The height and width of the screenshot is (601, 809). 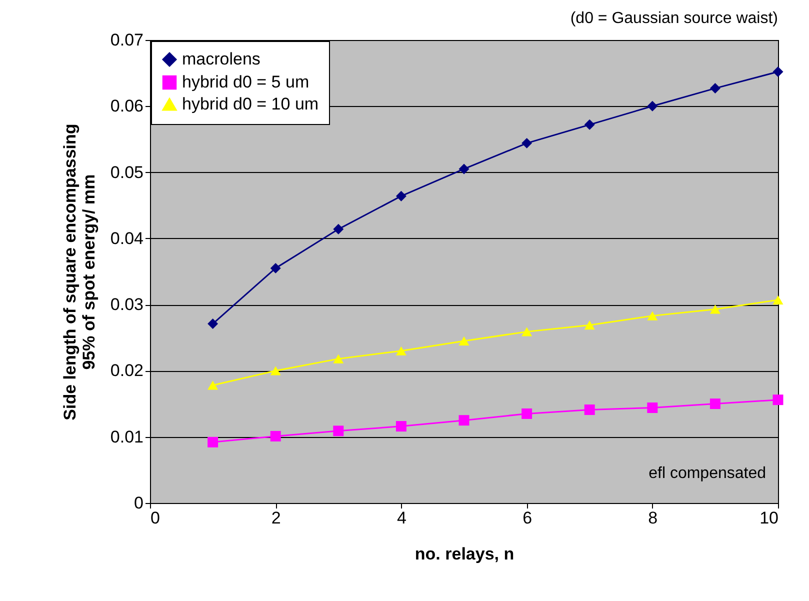 I want to click on x-tick-label: 8, so click(x=653, y=518).